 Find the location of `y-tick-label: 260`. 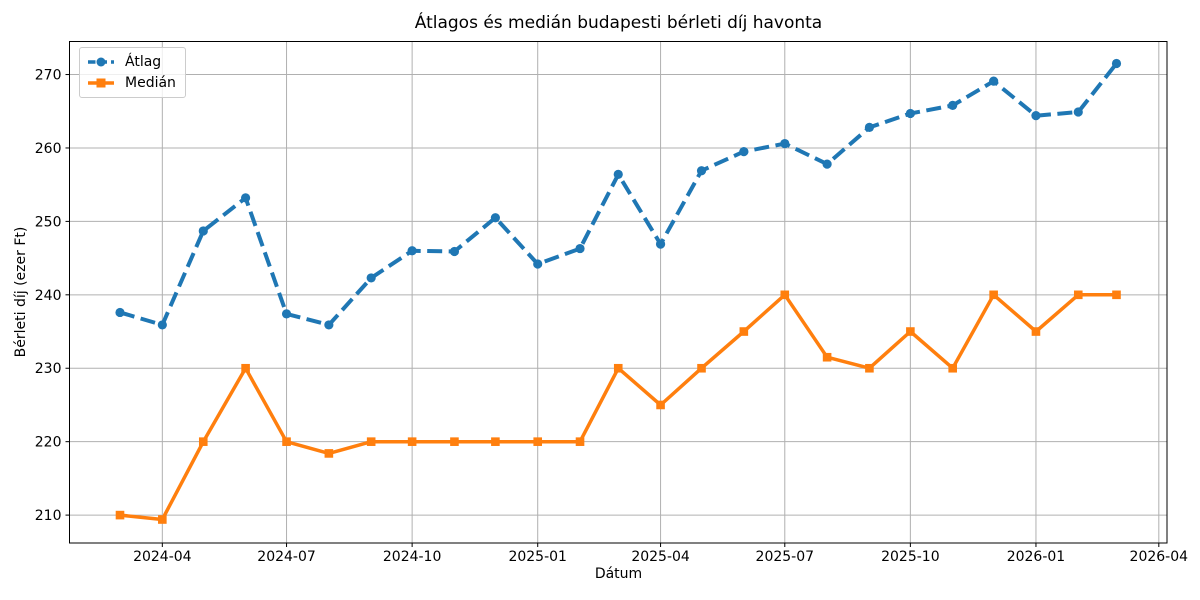

y-tick-label: 260 is located at coordinates (48, 149).